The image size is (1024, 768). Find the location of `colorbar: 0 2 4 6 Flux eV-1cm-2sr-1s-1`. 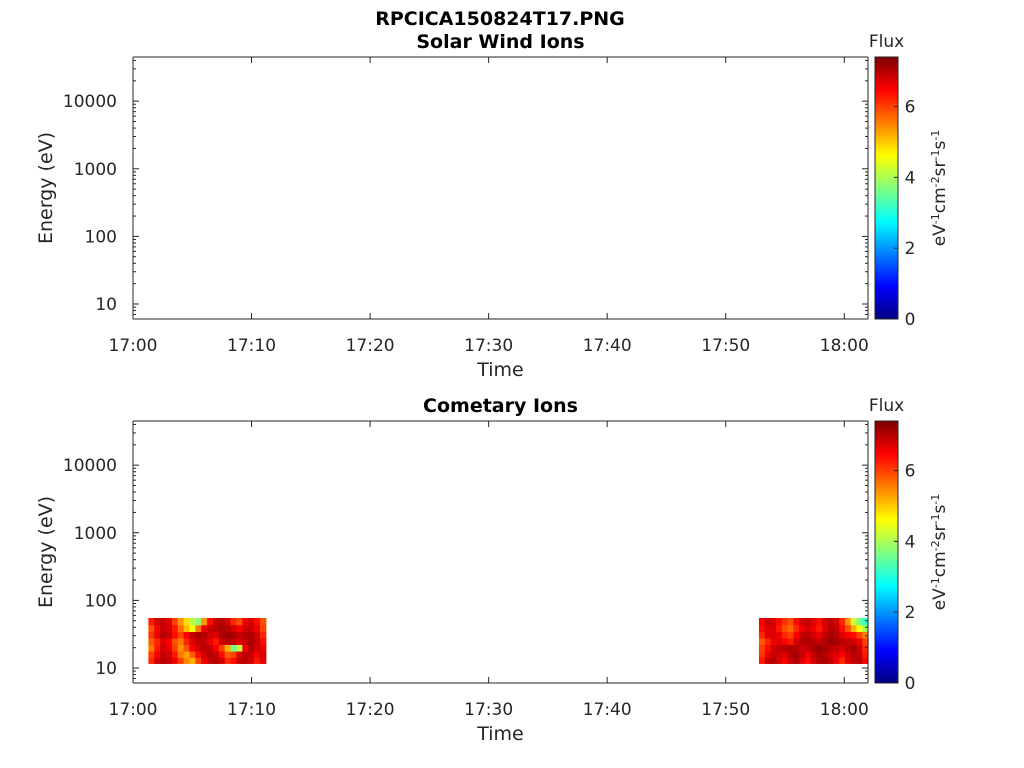

colorbar: 0 2 4 6 Flux eV-1cm-2sr-1s-1 is located at coordinates (909, 545).